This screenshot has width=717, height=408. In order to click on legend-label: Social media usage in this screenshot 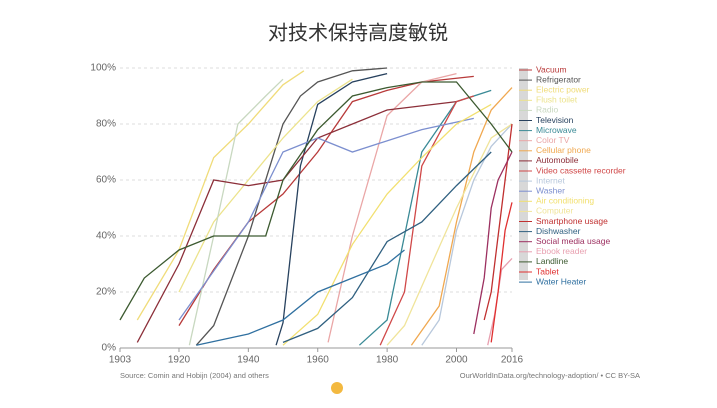, I will do `click(573, 241)`.